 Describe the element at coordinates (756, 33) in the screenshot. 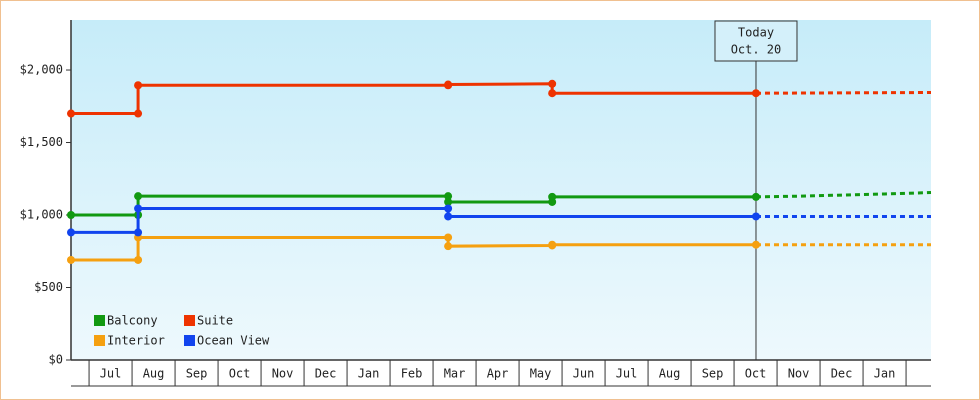

I see `today-label: Today` at that location.